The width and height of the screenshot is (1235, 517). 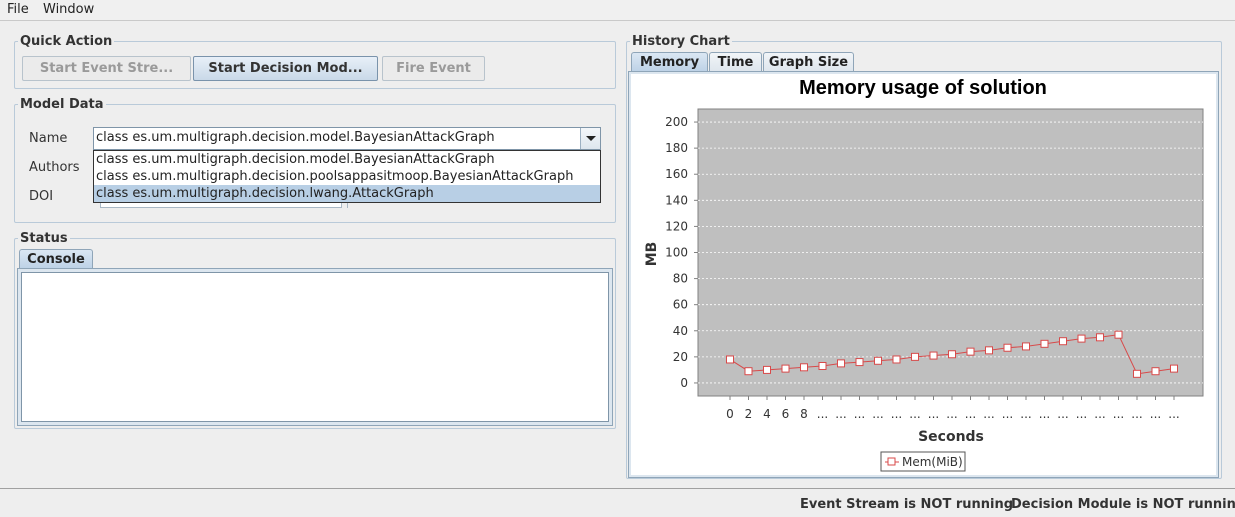 What do you see at coordinates (767, 414) in the screenshot?
I see `x-tick-label: 4` at bounding box center [767, 414].